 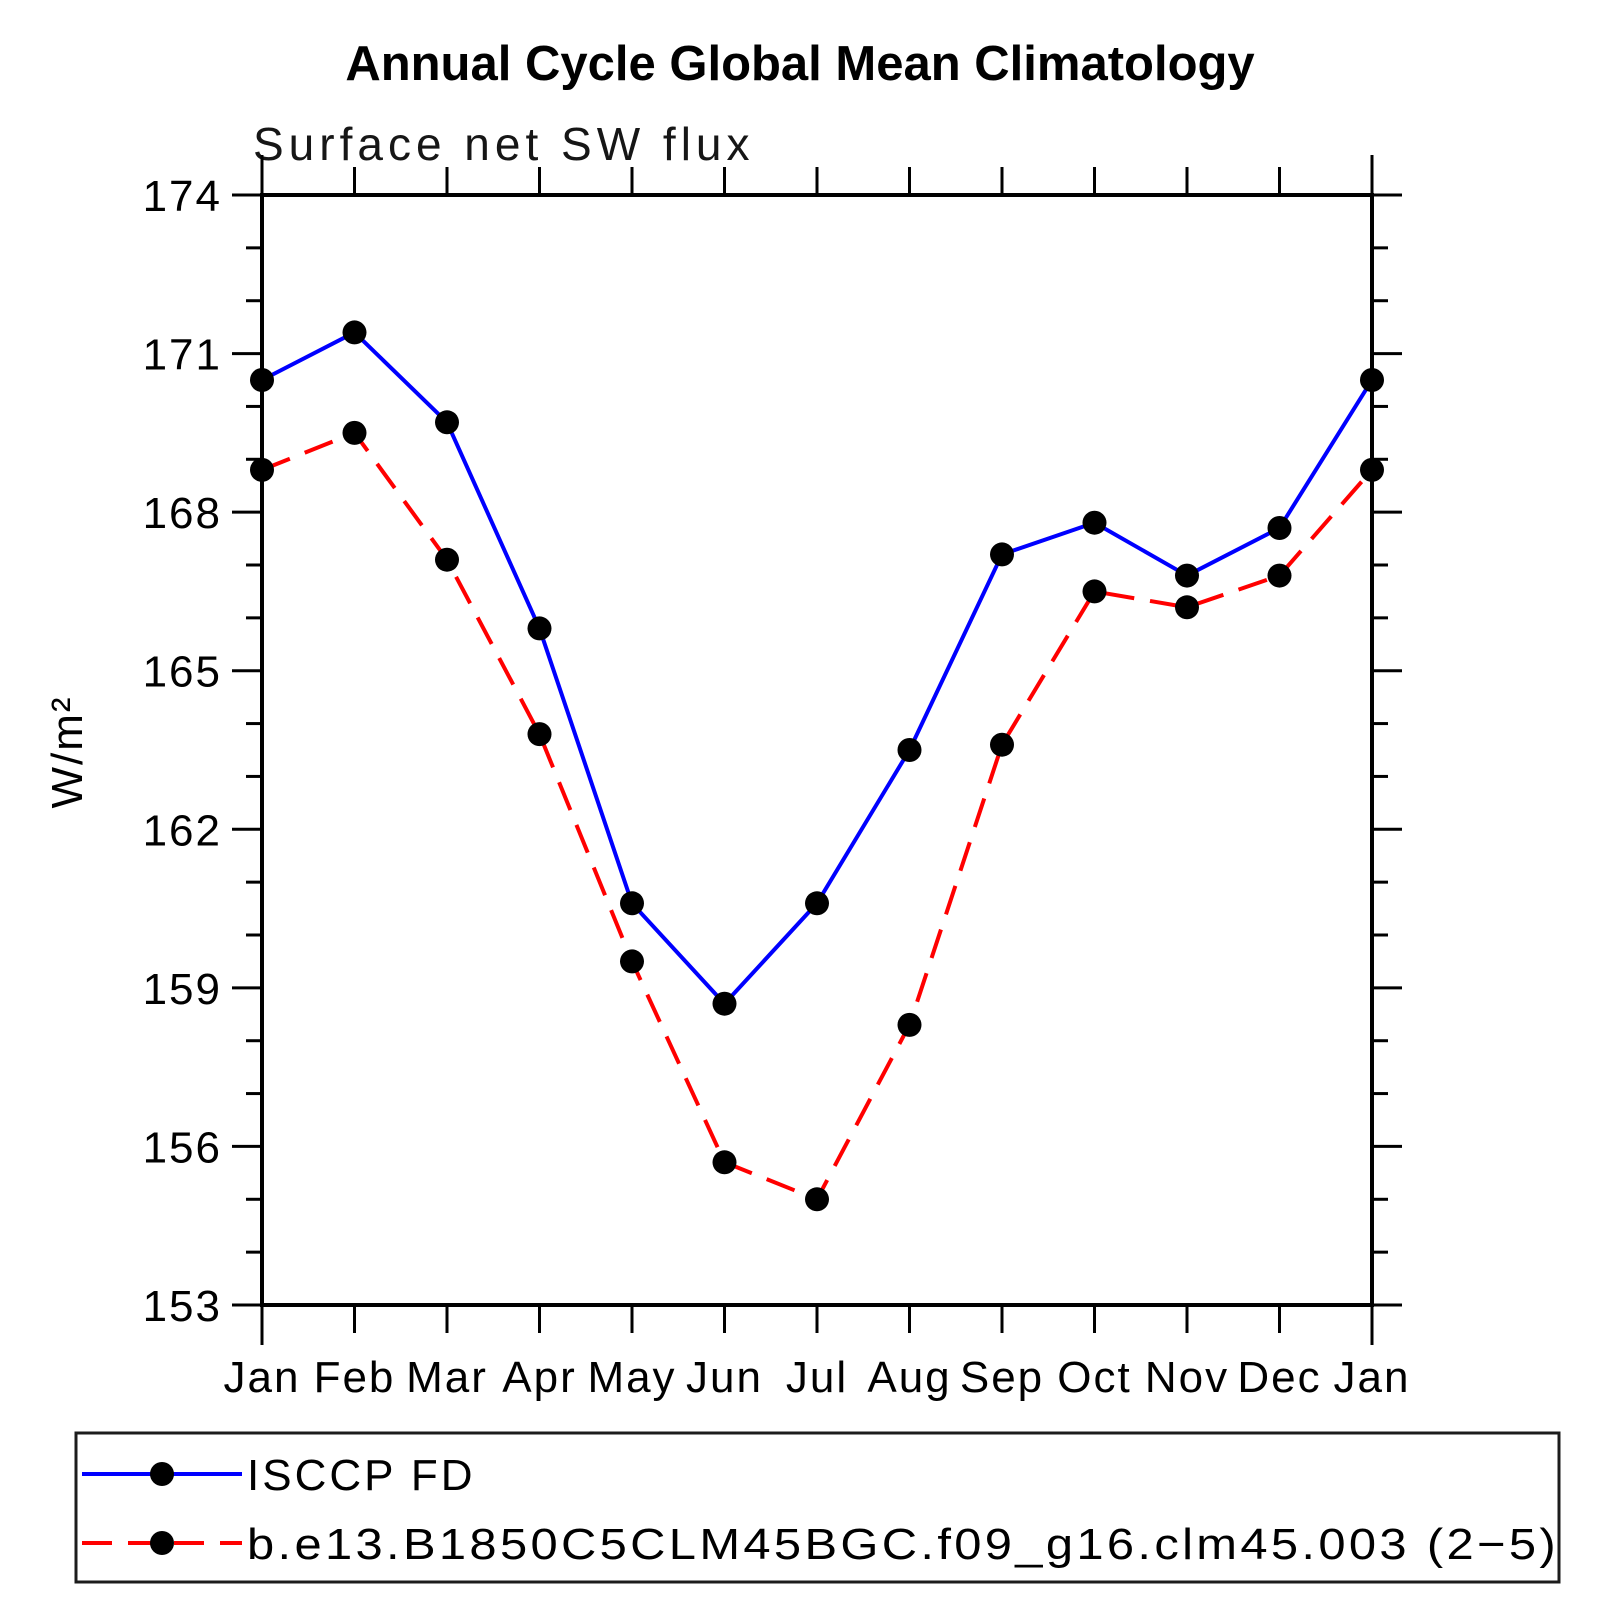 I want to click on legend-item-isccp-fd: ISCCP FD, so click(x=279, y=1475).